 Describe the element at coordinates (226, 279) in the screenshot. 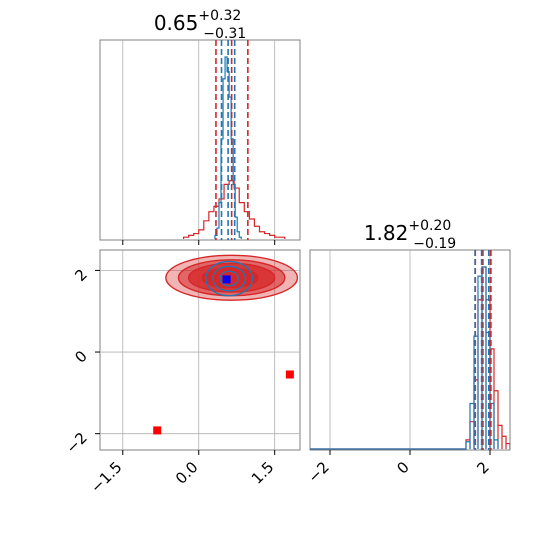

I see `joint-blue-point` at that location.